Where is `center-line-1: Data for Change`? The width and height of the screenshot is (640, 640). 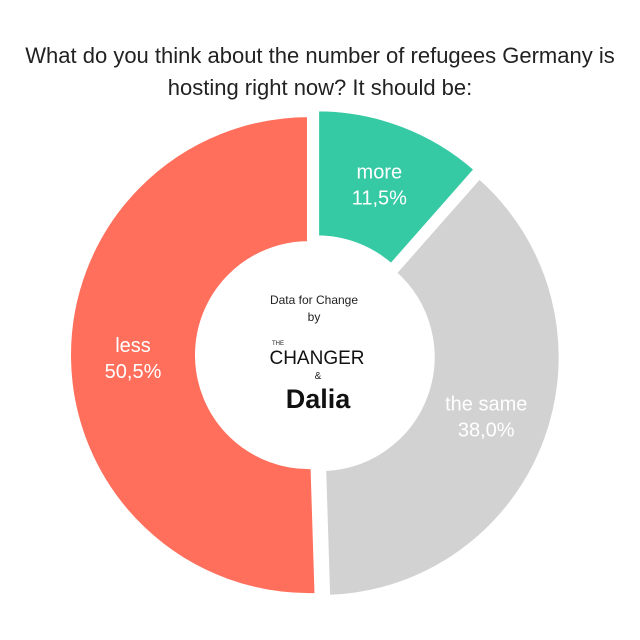
center-line-1: Data for Change is located at coordinates (314, 300).